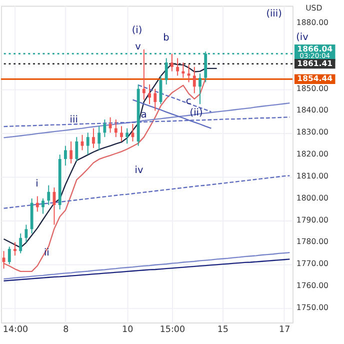  I want to click on y-axis-title: USD, so click(314, 8).